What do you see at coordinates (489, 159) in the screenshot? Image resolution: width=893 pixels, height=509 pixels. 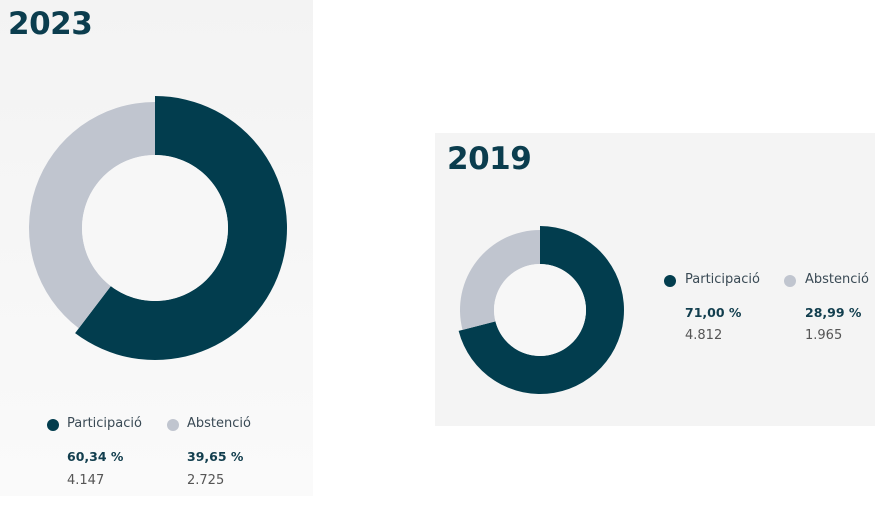 I see `chart-title: 2019` at bounding box center [489, 159].